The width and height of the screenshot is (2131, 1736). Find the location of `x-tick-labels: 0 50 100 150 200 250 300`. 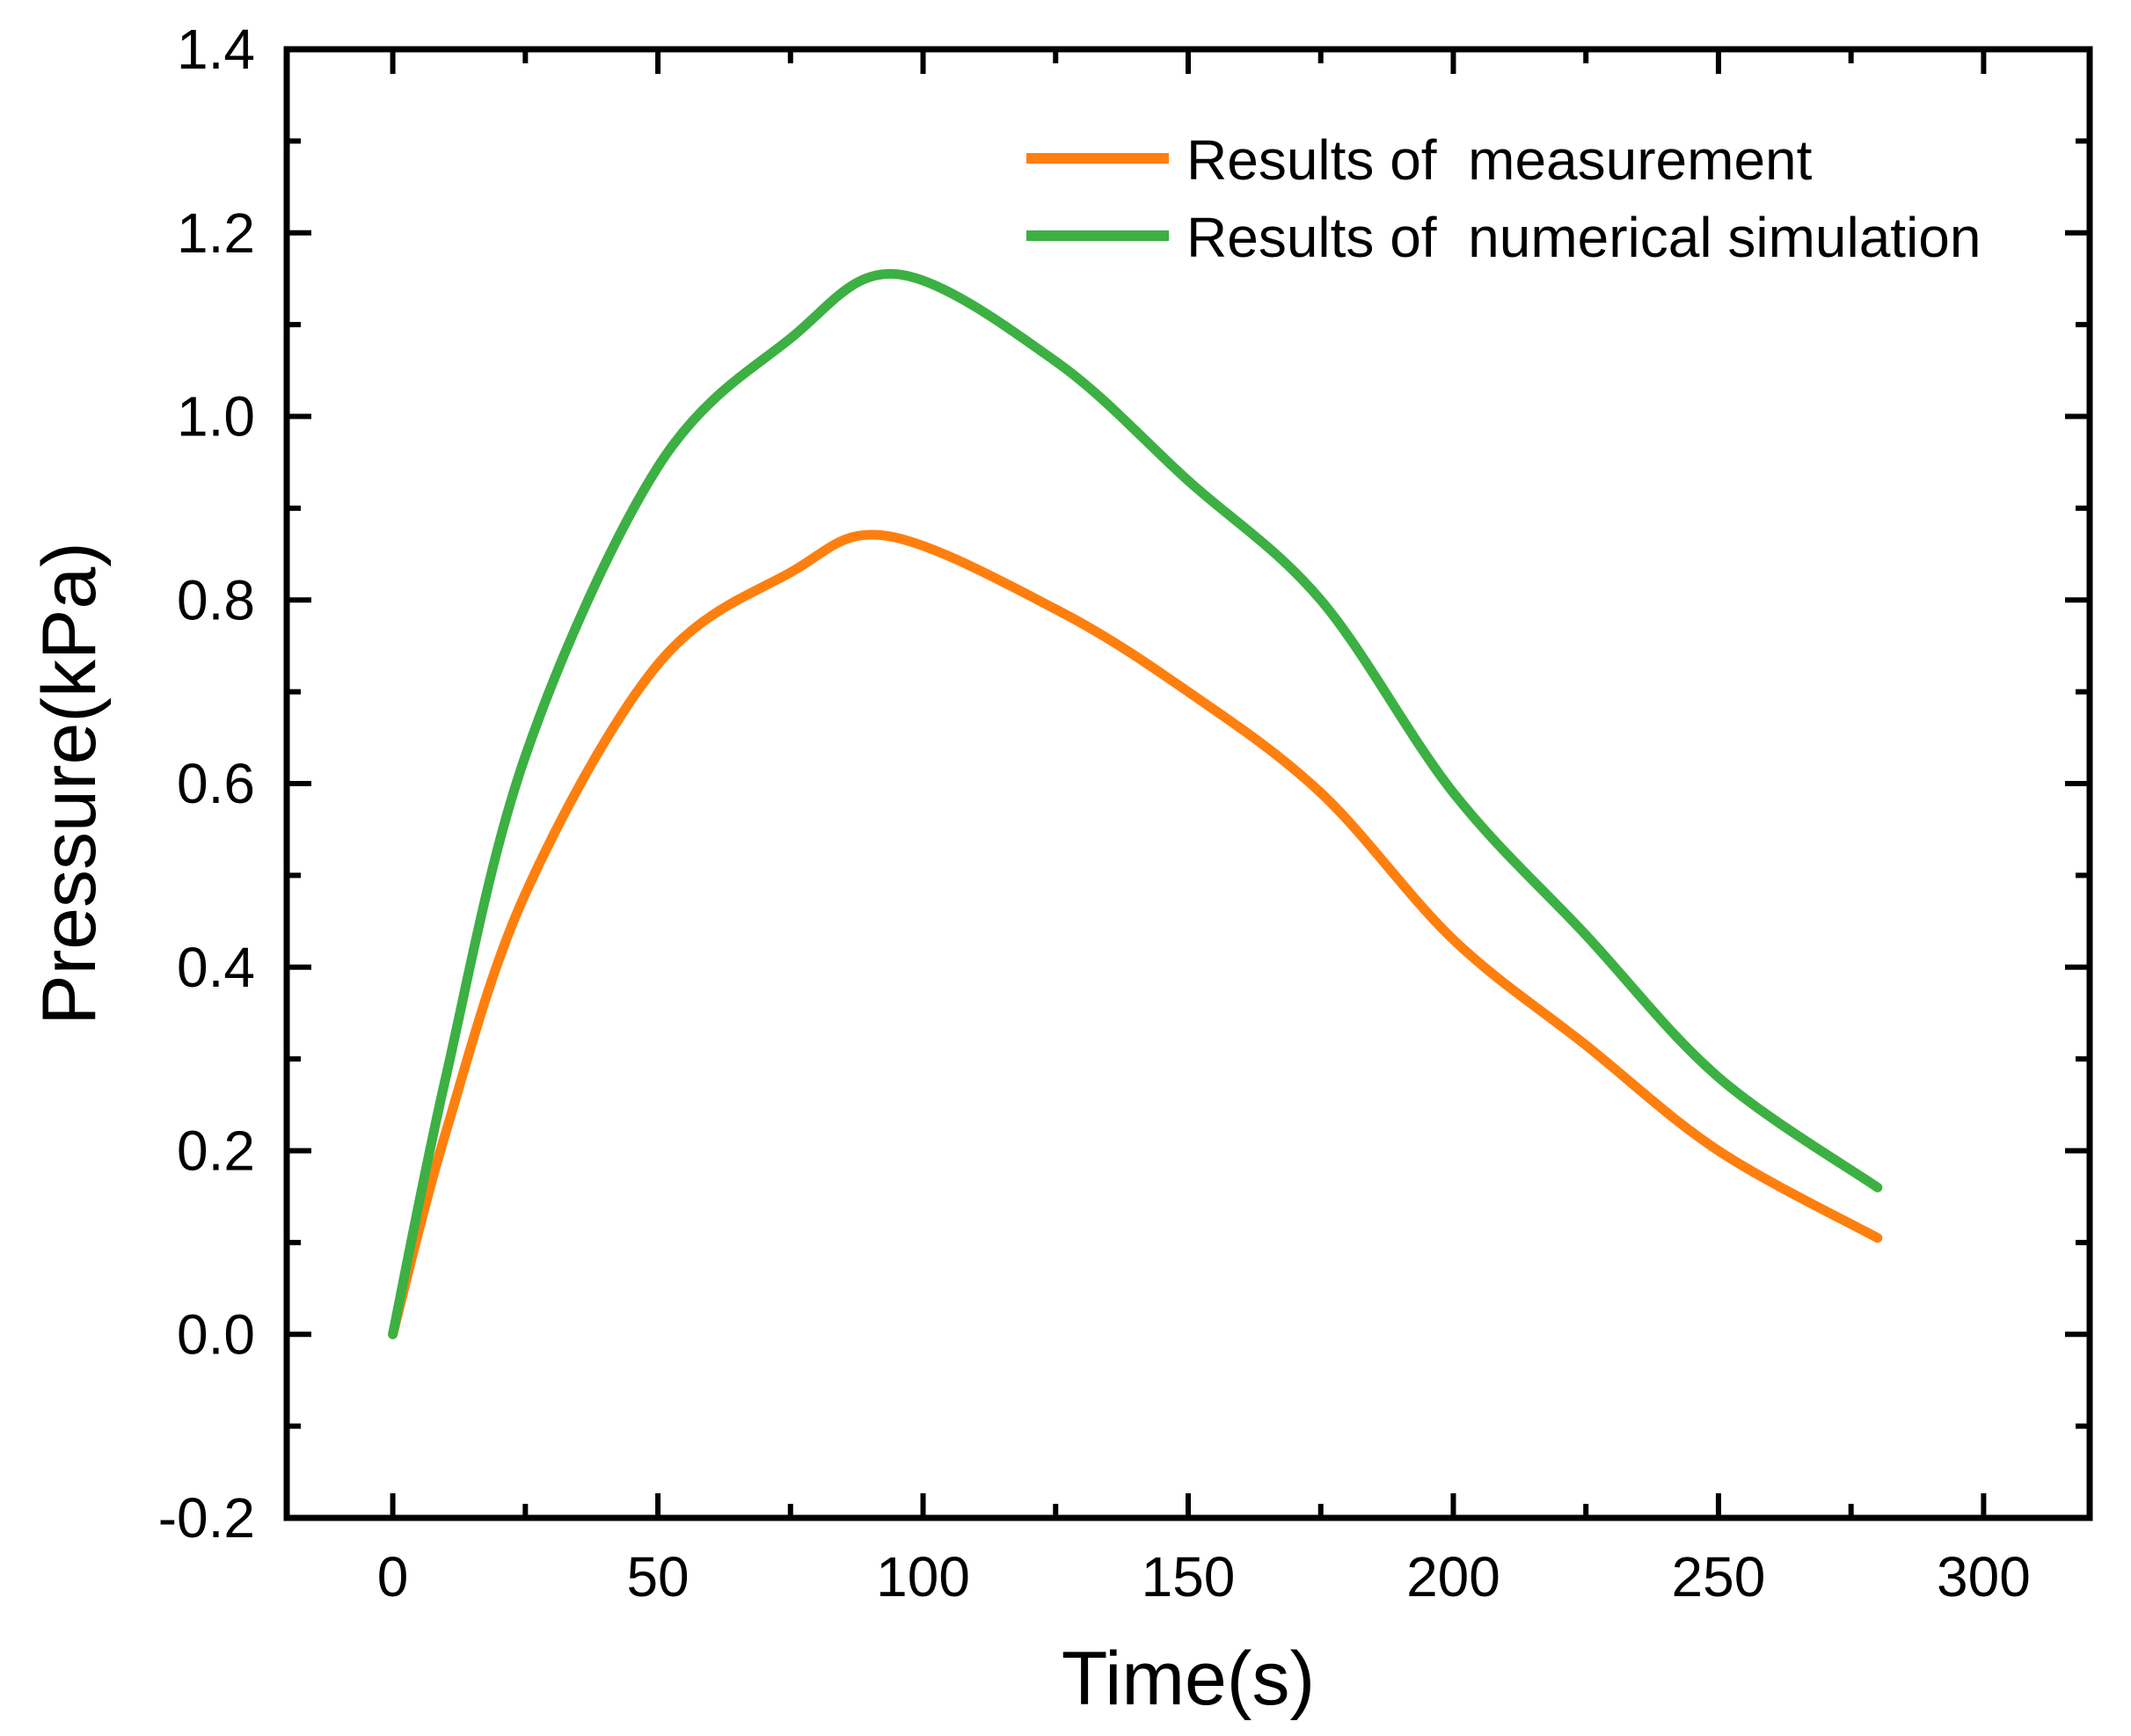

x-tick-labels: 0 50 100 150 200 250 300 is located at coordinates (1204, 1577).